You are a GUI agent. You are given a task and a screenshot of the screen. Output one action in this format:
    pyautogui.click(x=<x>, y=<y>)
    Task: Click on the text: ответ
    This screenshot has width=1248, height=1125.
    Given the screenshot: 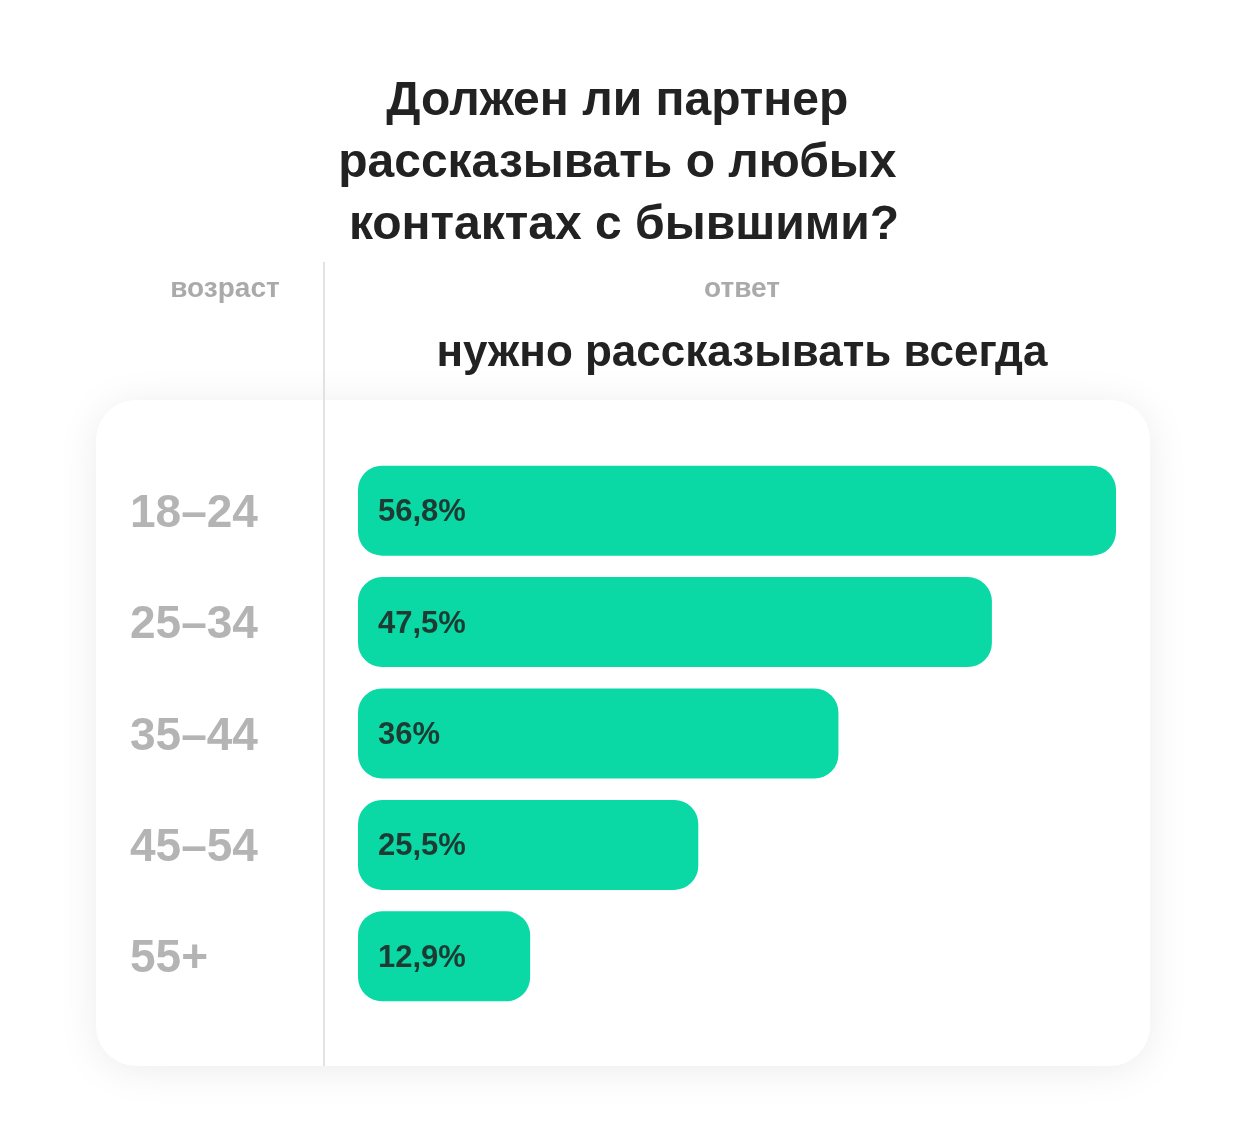 What is the action you would take?
    pyautogui.click(x=742, y=287)
    